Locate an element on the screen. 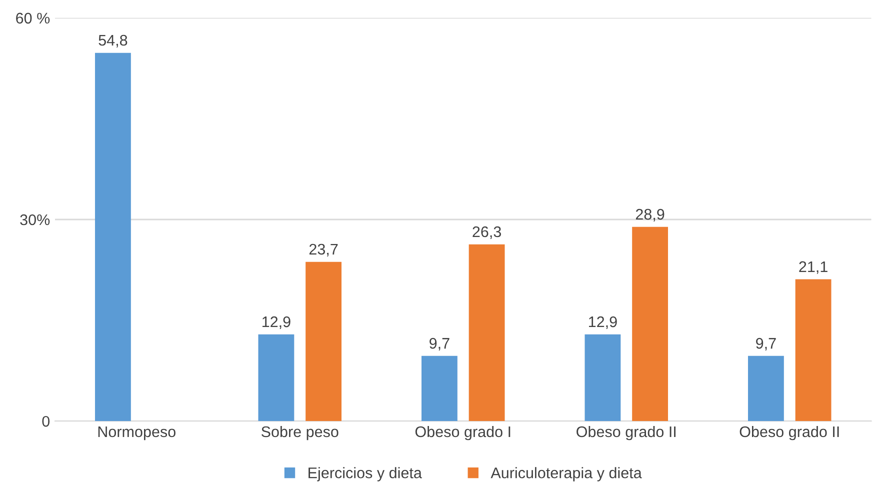  data-label: 26,3 is located at coordinates (486, 232).